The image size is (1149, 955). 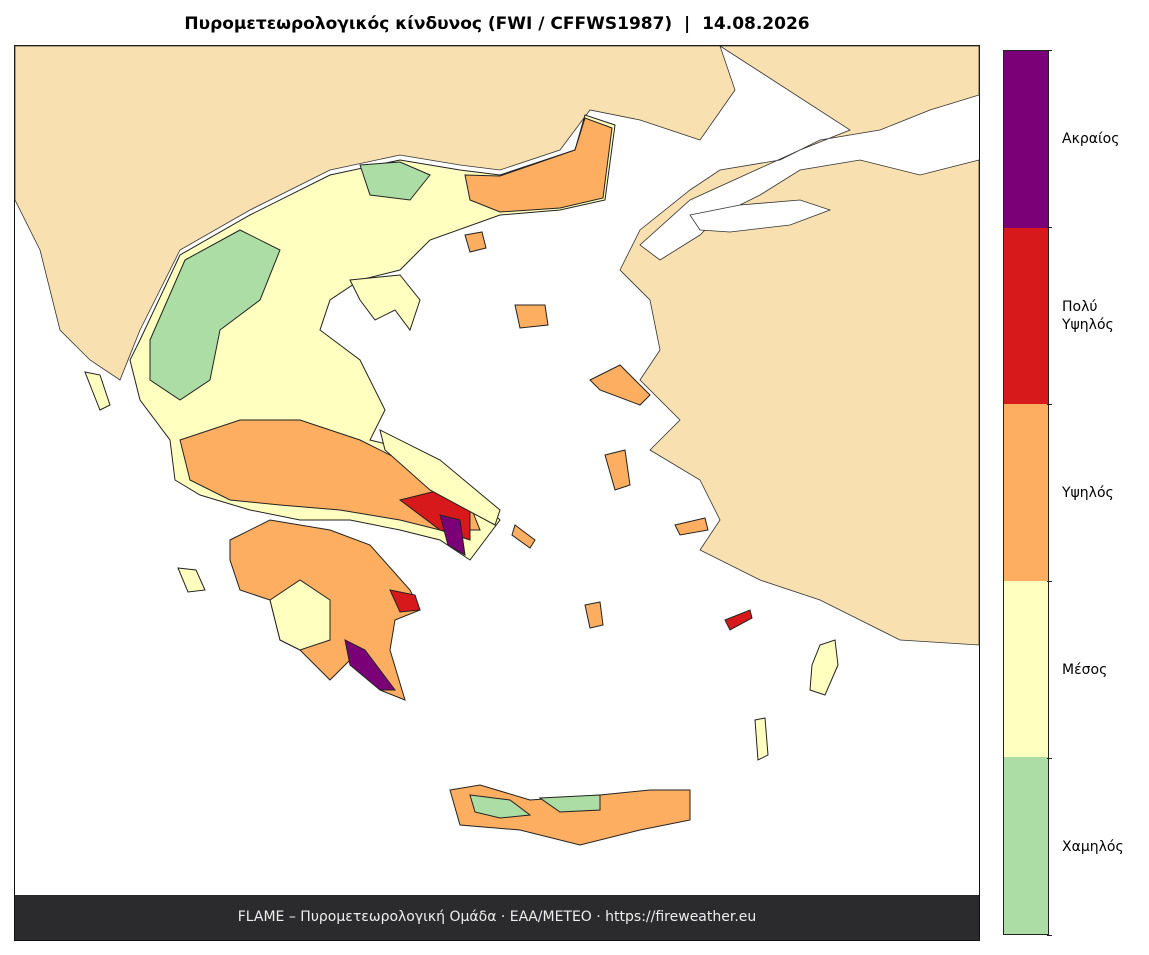 I want to click on kefalonia, so click(x=191, y=580).